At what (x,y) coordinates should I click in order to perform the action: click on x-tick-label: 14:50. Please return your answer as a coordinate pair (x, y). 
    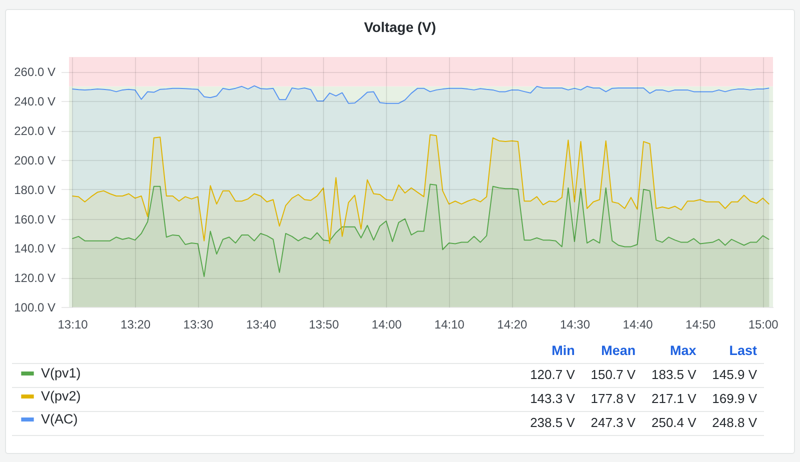
    Looking at the image, I should click on (701, 325).